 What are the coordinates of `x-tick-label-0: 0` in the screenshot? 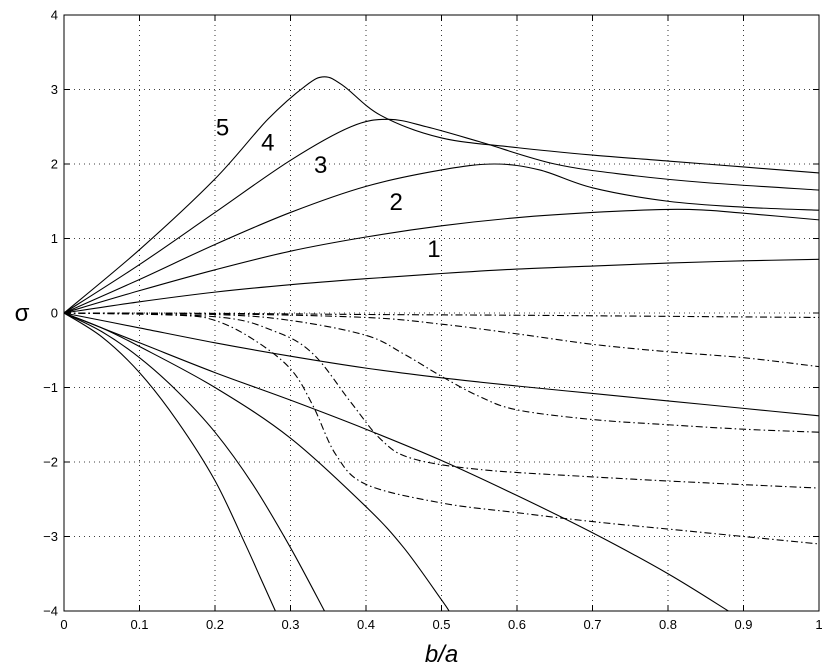 It's located at (63, 624).